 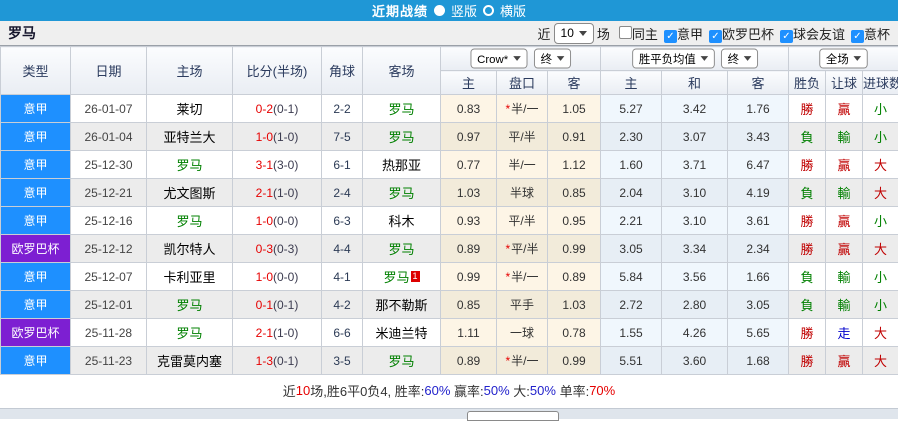 What do you see at coordinates (544, 33) in the screenshot?
I see `recent-label: 近` at bounding box center [544, 33].